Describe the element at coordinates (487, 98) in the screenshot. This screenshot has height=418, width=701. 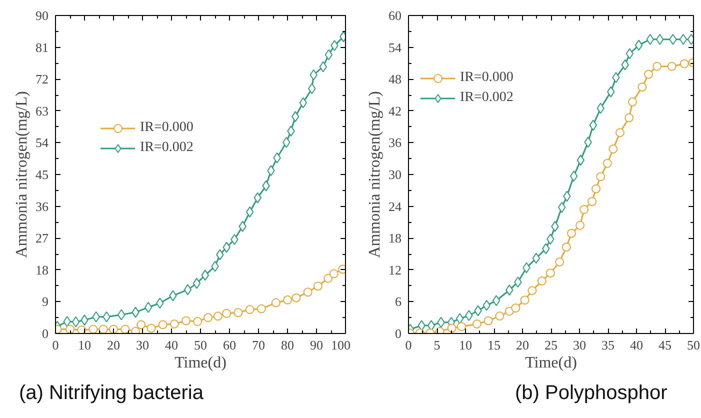
I see `legend-label: IR=0.002` at that location.